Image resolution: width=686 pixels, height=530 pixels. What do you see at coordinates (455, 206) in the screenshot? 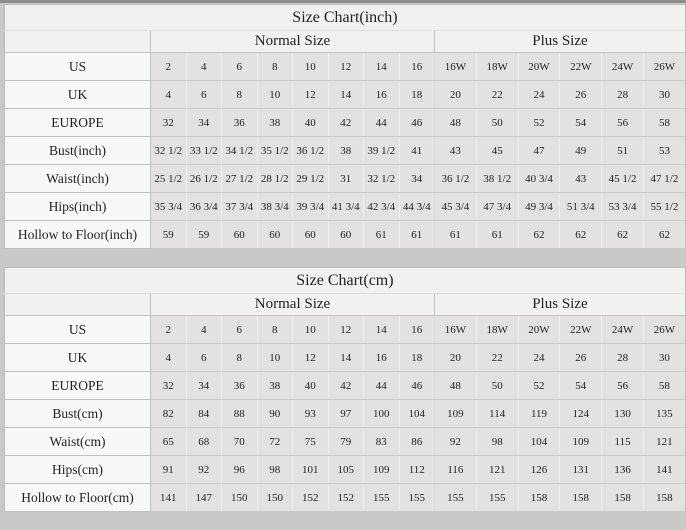
I see `value-cell: 45 3/4` at bounding box center [455, 206].